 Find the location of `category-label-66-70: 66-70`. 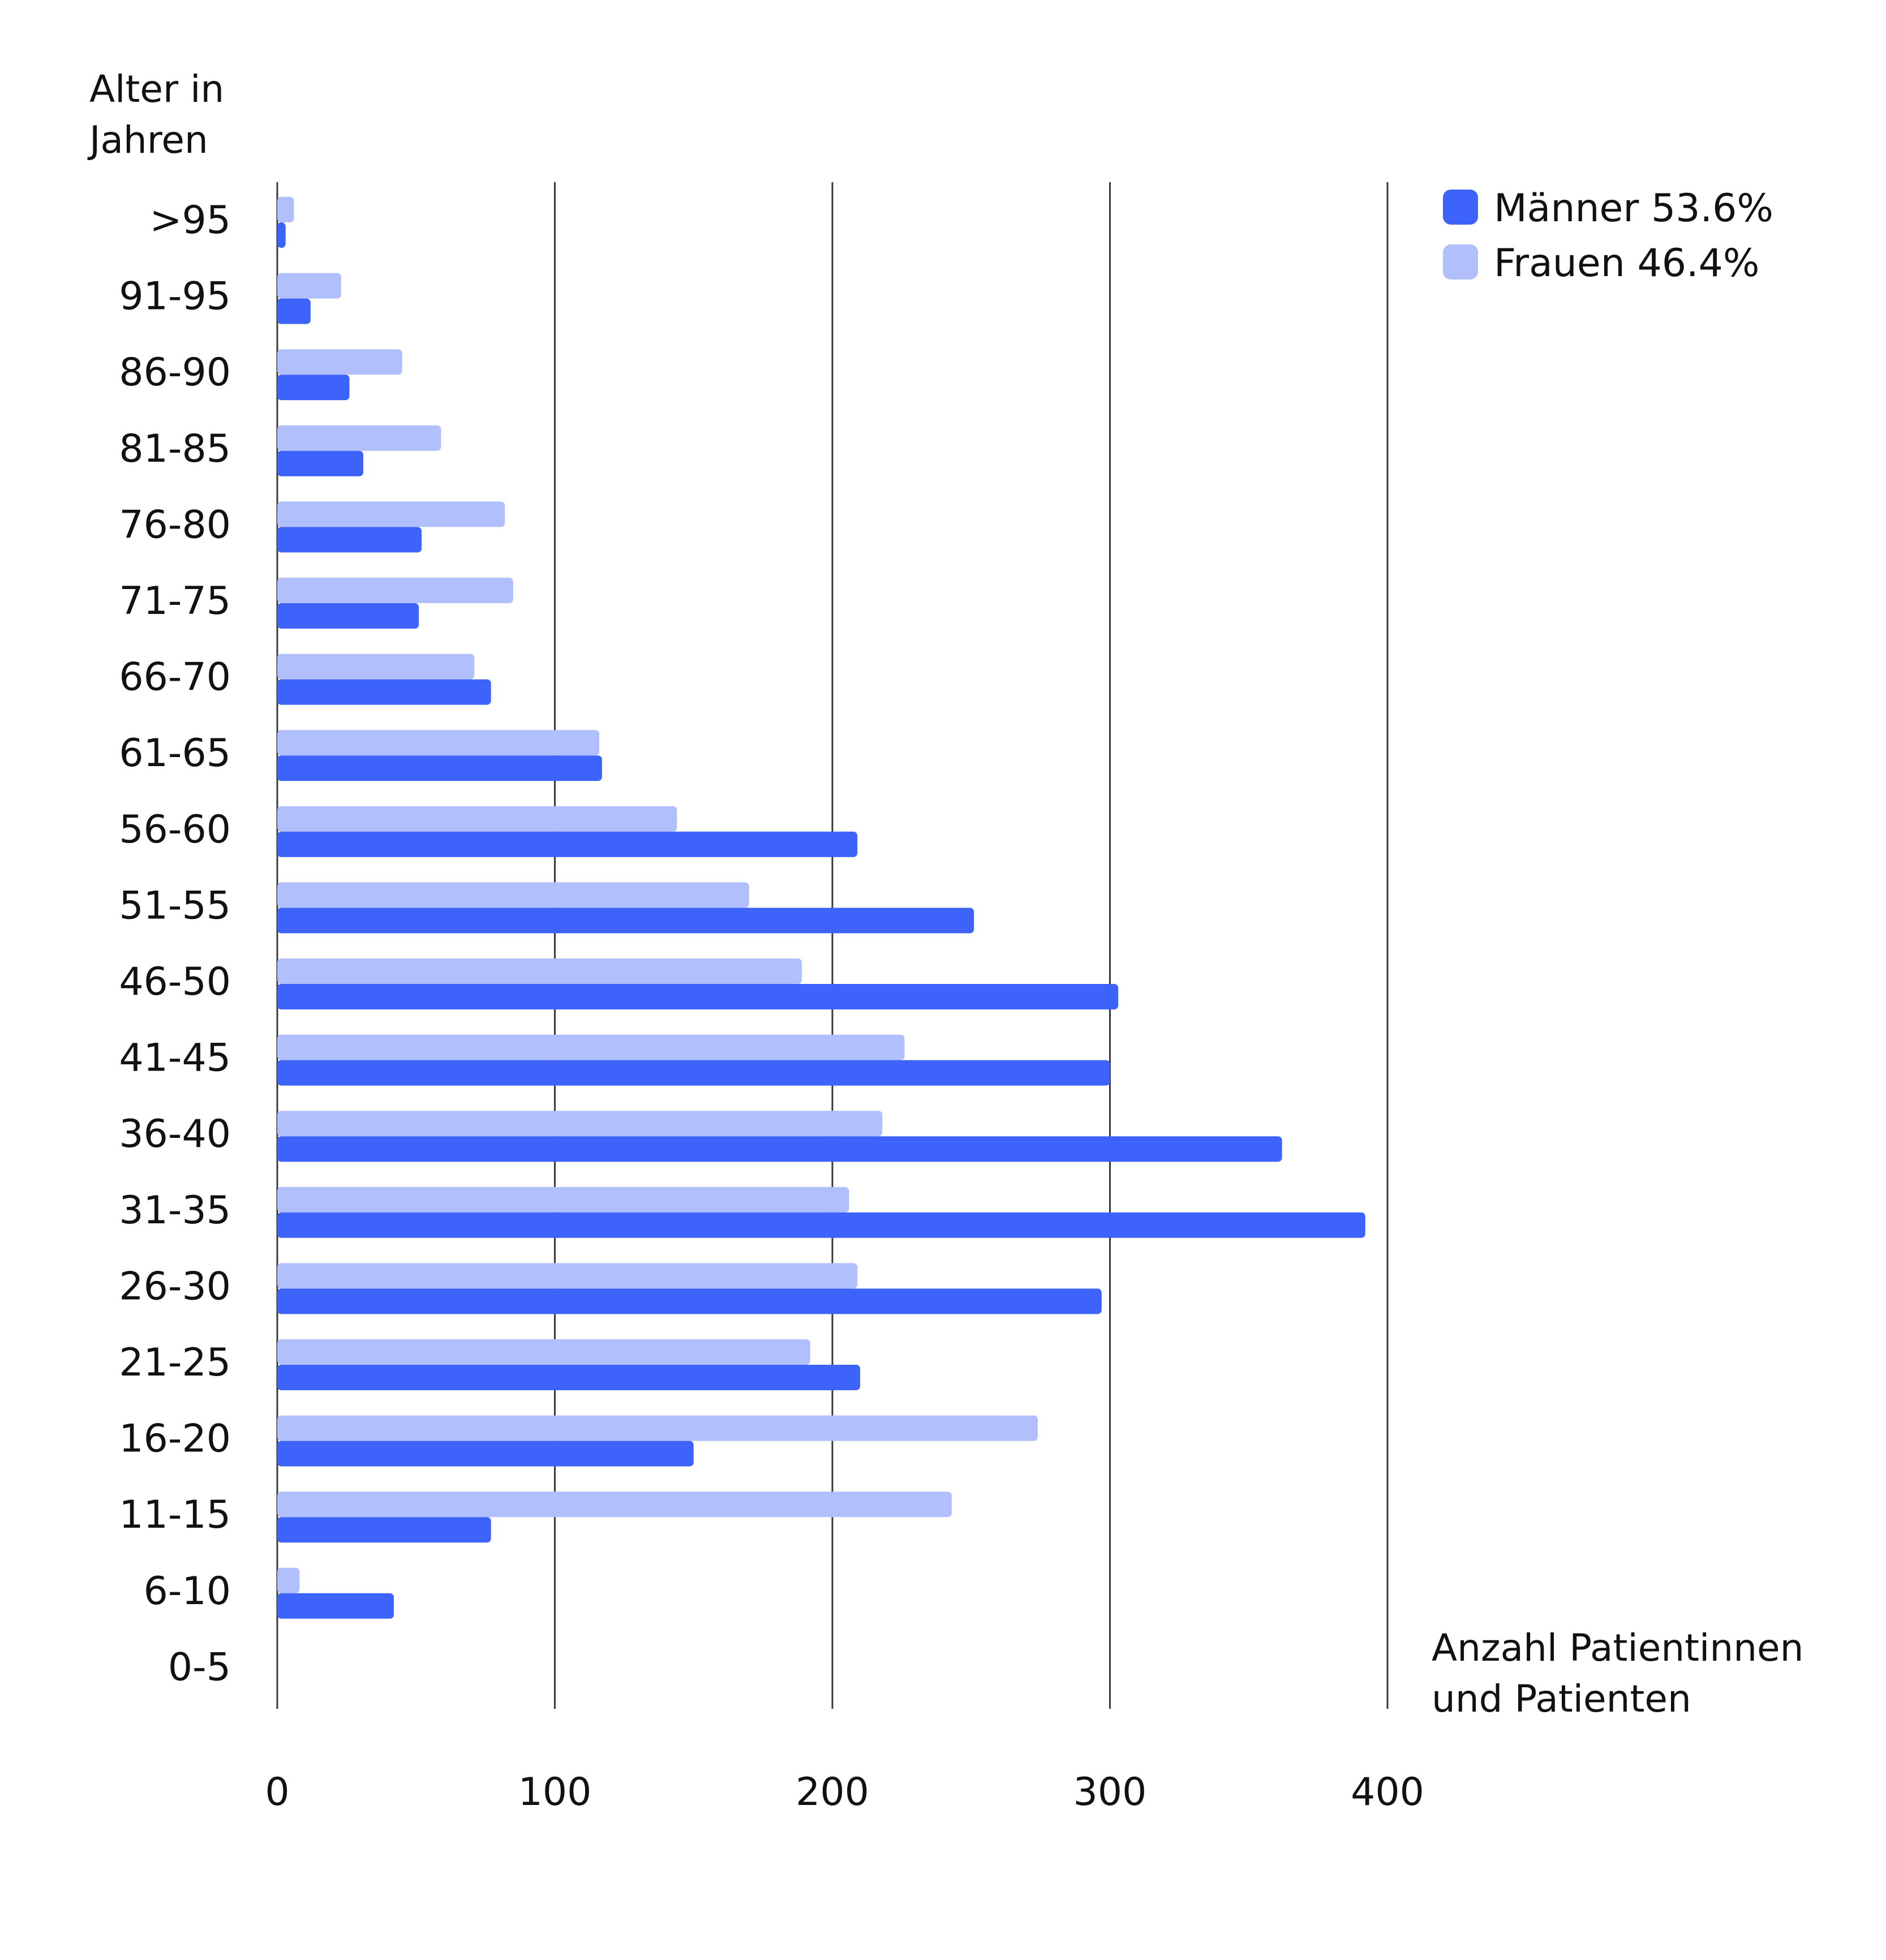

category-label-66-70: 66-70 is located at coordinates (175, 677).